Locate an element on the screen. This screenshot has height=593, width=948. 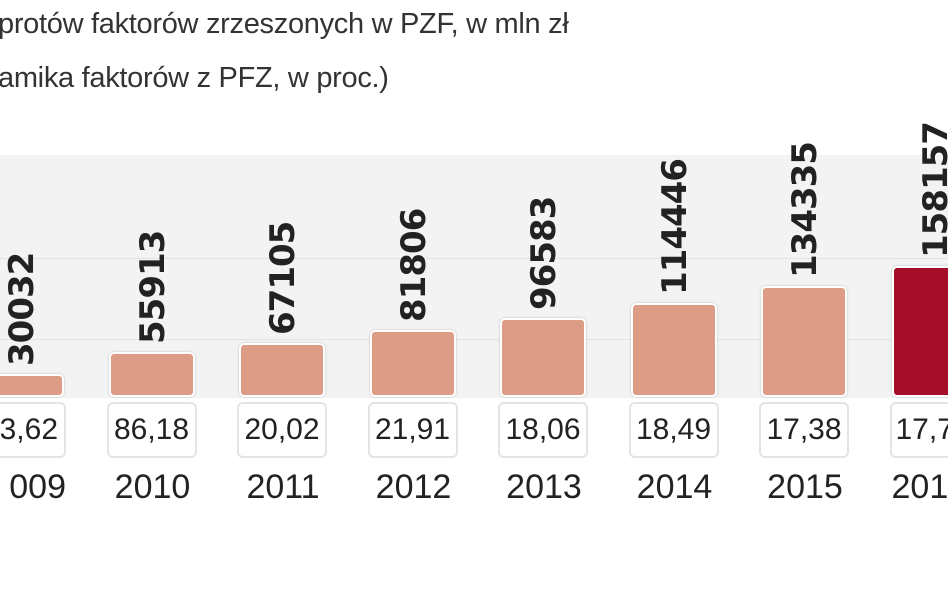
growth-label: 17,38 is located at coordinates (804, 430).